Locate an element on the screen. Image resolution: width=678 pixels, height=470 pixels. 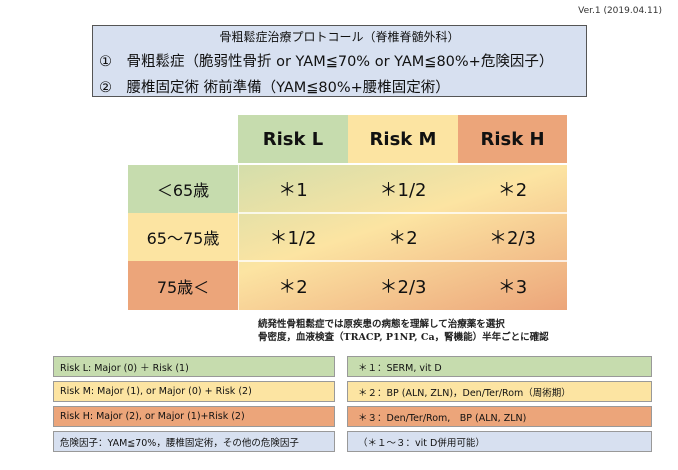
indication-1: ① 骨粗鬆症（脆弱性骨折 or YAM≦70% or YAM≦80%+危険因子） is located at coordinates (326, 62).